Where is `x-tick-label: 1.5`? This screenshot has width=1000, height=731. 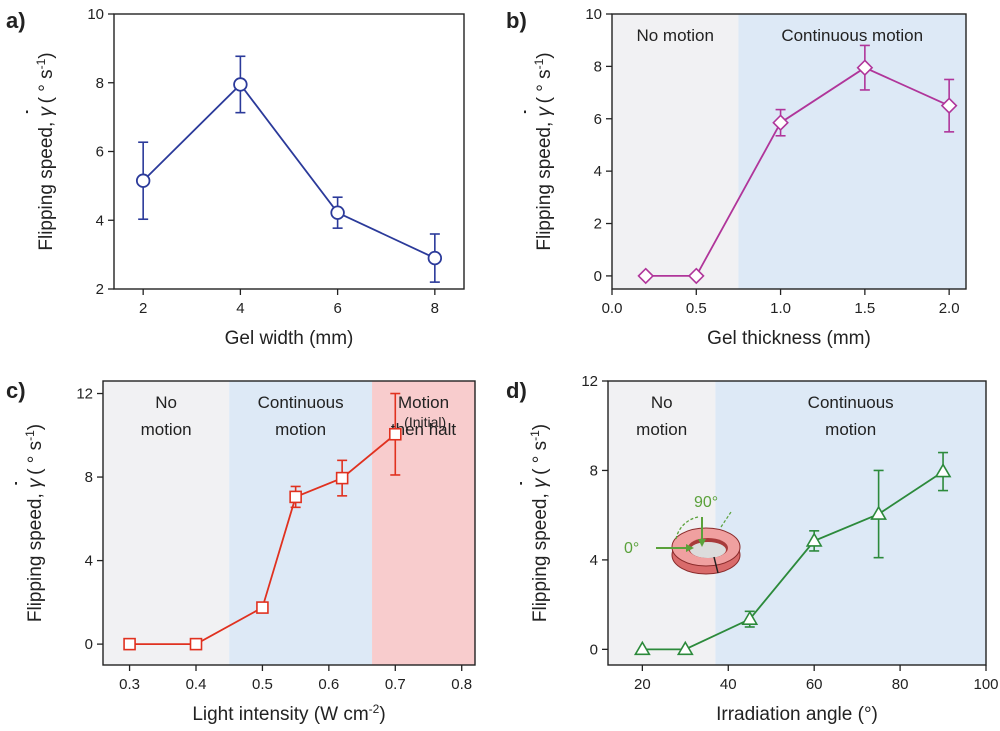 x-tick-label: 1.5 is located at coordinates (864, 308).